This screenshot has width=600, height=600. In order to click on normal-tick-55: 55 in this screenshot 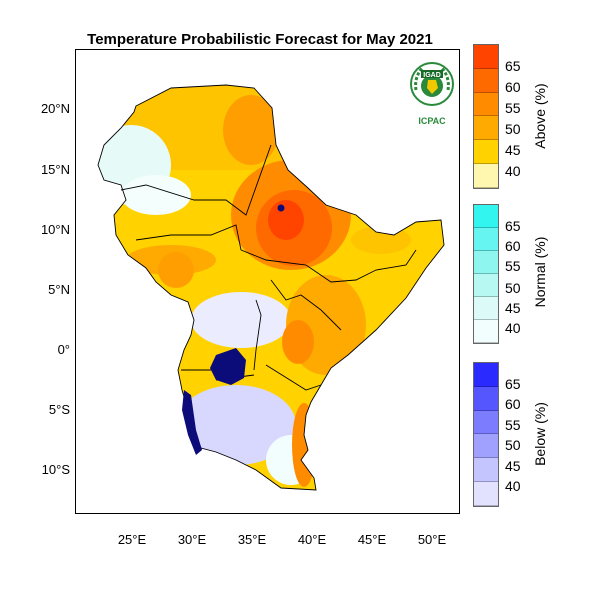, I will do `click(513, 266)`.